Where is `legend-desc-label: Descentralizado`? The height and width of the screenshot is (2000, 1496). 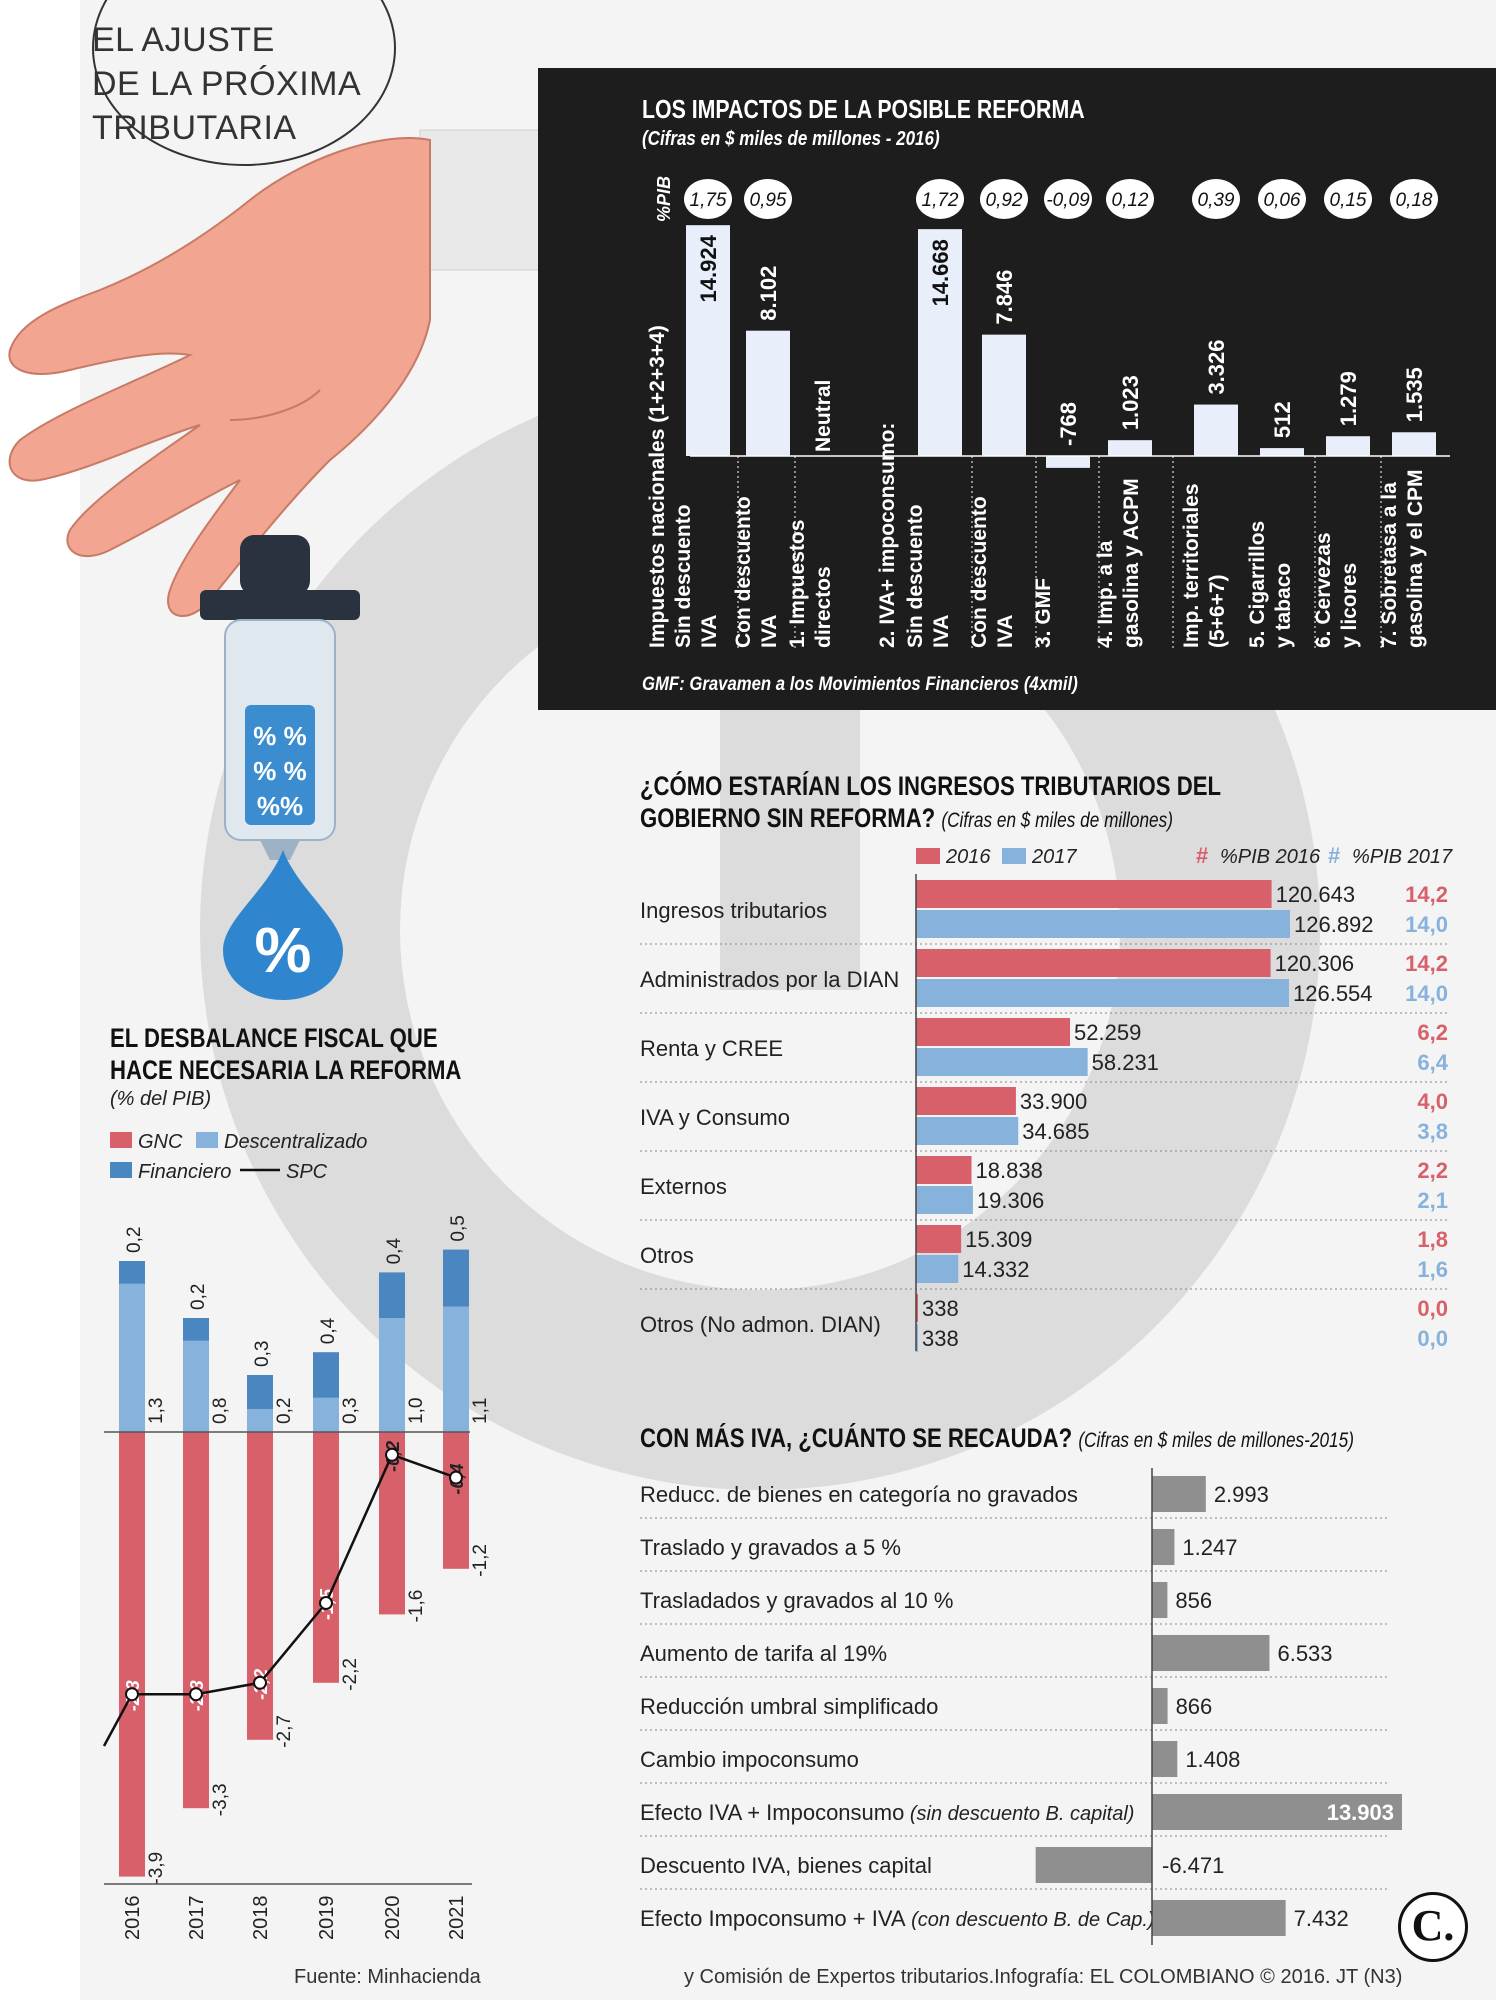
legend-desc-label: Descentralizado is located at coordinates (295, 1142).